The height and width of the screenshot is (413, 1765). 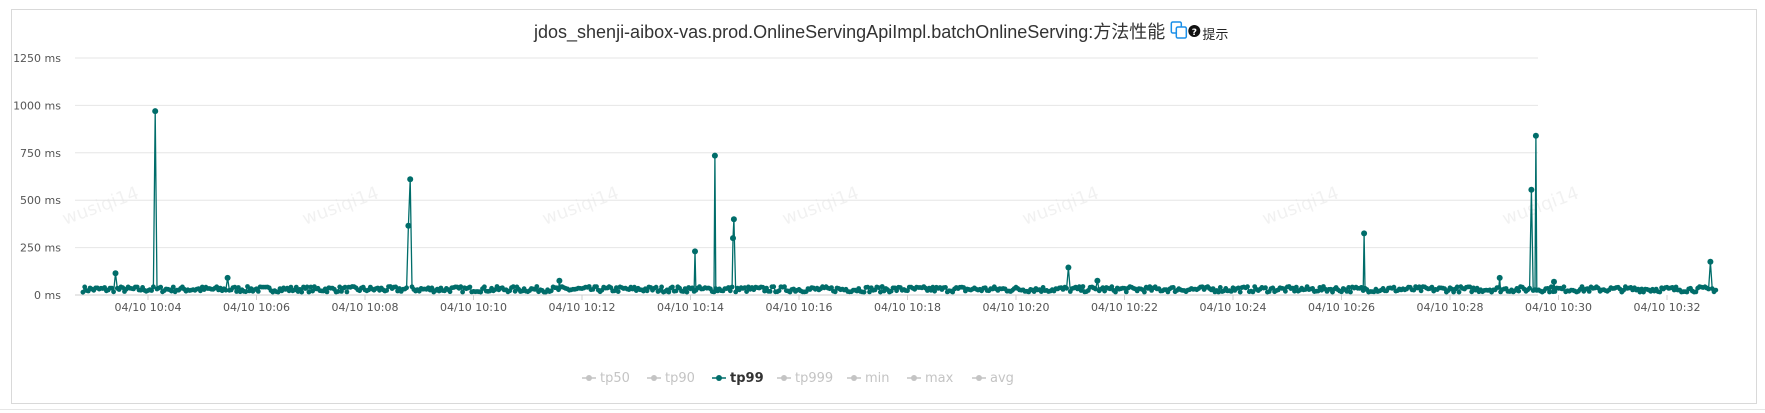 What do you see at coordinates (606, 378) in the screenshot?
I see `legend-item-tp50: tp50` at bounding box center [606, 378].